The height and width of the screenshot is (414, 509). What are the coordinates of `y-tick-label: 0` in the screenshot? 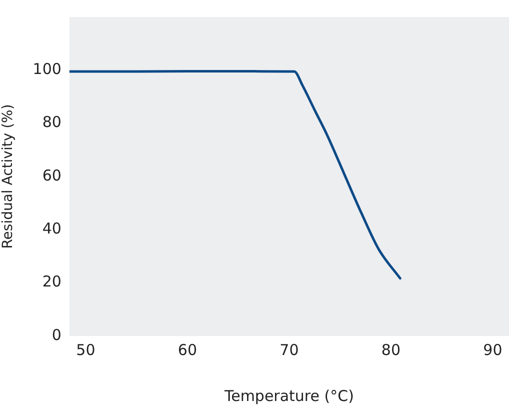 It's located at (57, 335).